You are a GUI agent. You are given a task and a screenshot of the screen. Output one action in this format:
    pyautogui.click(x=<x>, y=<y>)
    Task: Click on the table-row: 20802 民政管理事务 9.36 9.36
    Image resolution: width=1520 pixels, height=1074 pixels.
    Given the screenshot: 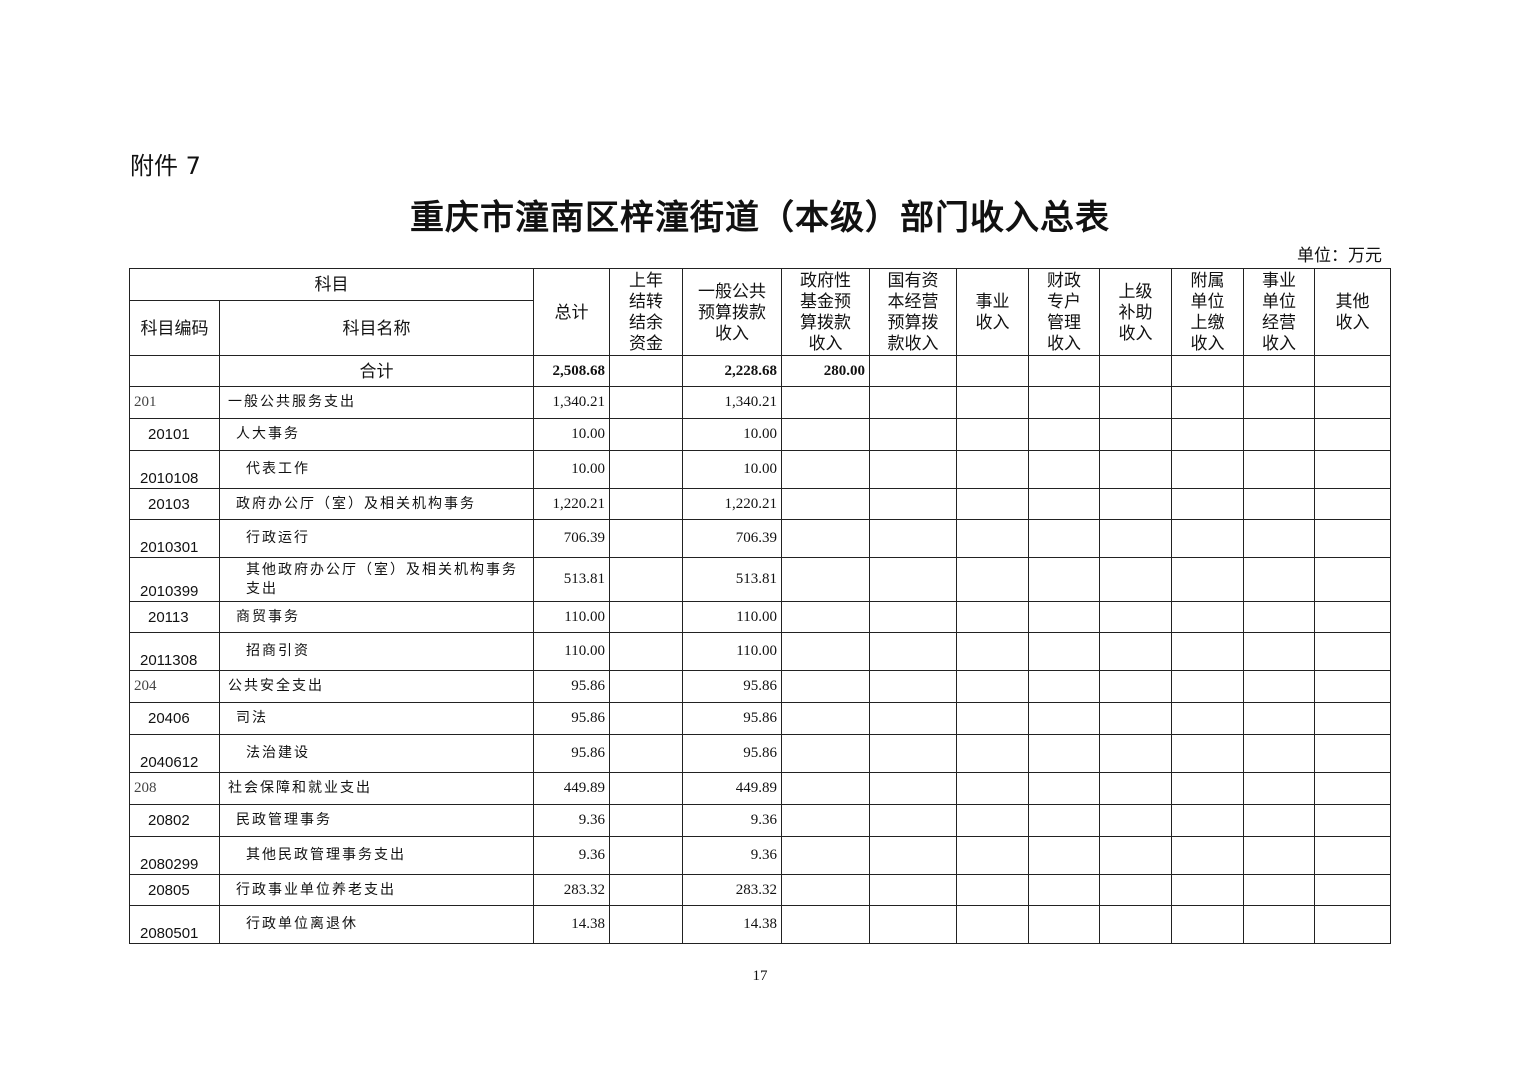 What is the action you would take?
    pyautogui.click(x=760, y=820)
    